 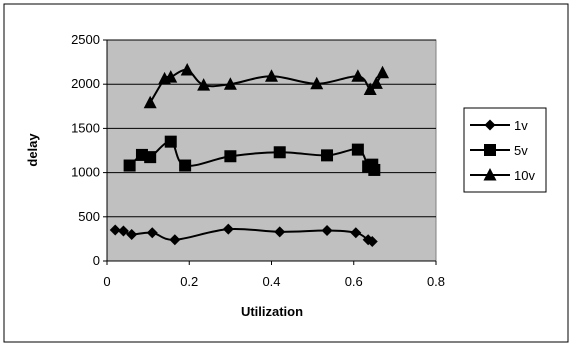 I want to click on x-axis: 0 0.2 0.4 0.6 0.8, so click(x=274, y=274).